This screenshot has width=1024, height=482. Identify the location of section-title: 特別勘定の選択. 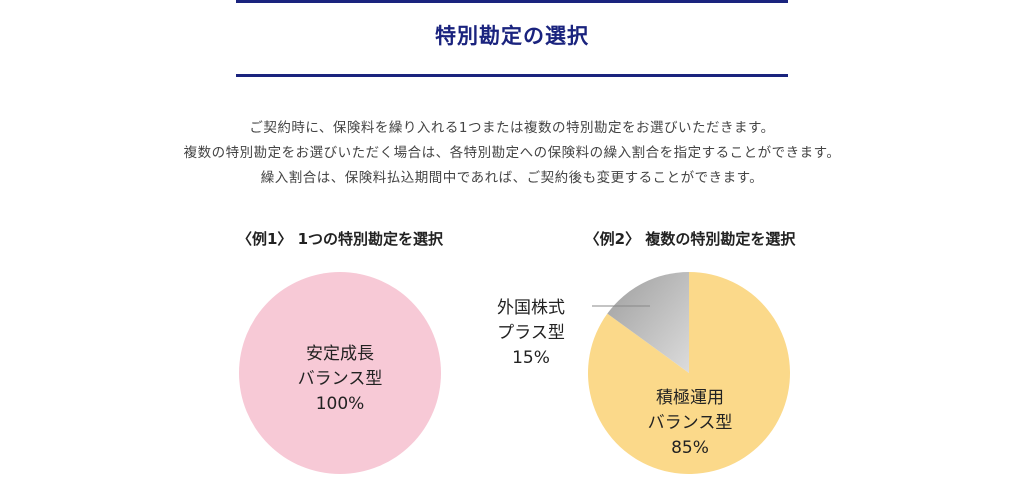
(512, 36).